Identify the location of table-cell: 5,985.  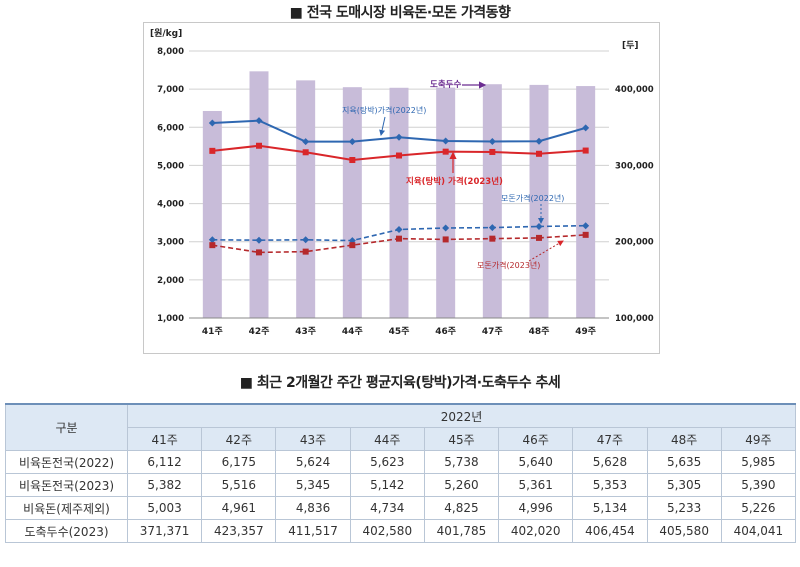
(758, 462).